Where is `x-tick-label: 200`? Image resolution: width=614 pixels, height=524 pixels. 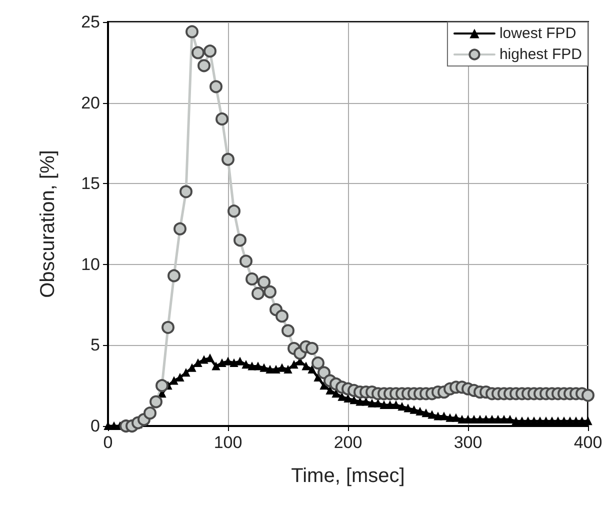 x-tick-label: 200 is located at coordinates (348, 442).